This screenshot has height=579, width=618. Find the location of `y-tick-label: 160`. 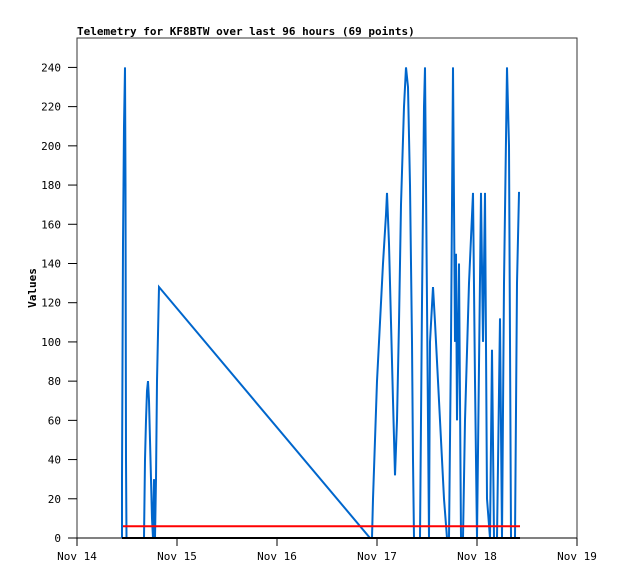

y-tick-label: 160 is located at coordinates (51, 224).